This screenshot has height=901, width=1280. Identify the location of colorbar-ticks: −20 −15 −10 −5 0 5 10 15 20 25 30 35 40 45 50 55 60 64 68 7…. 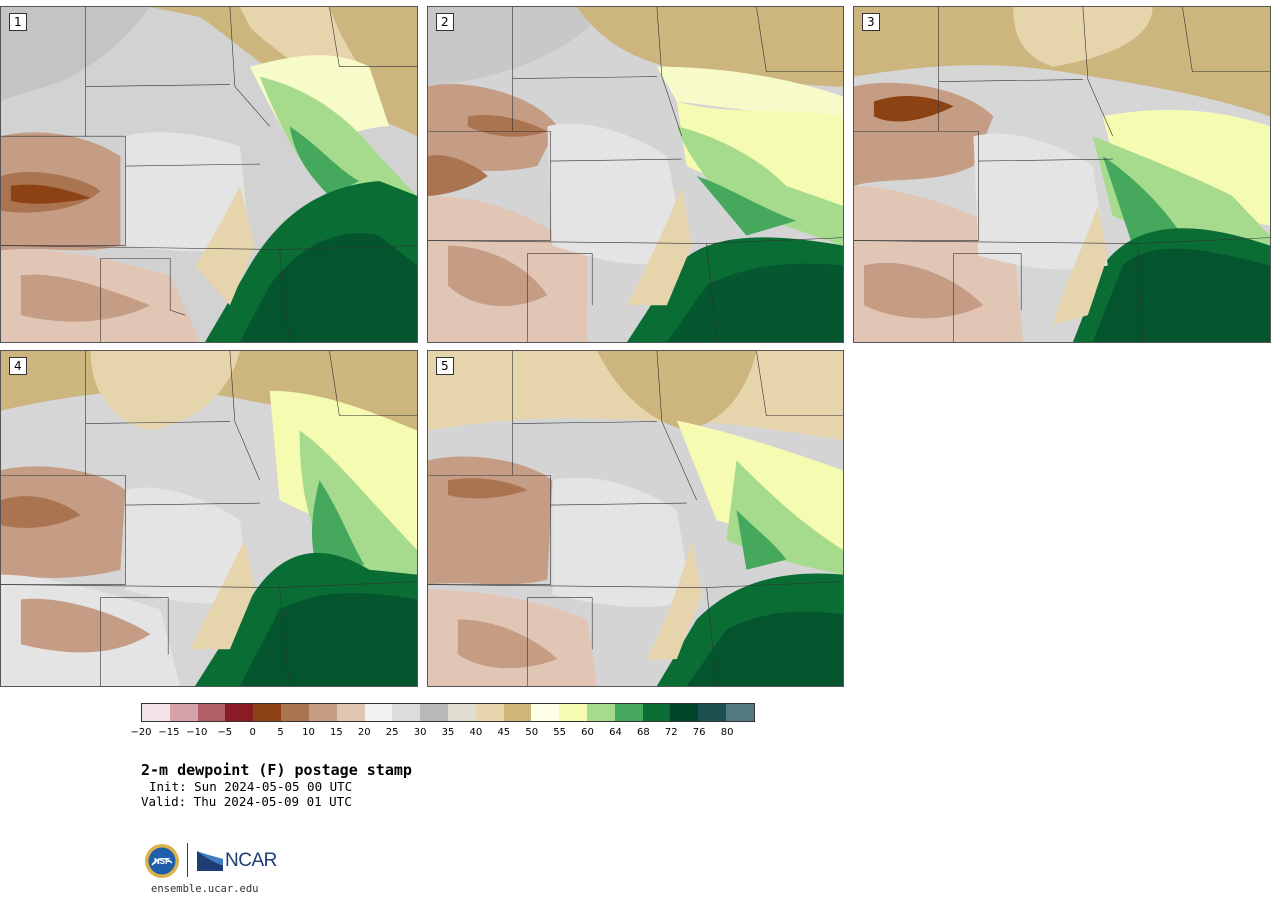
(442, 734).